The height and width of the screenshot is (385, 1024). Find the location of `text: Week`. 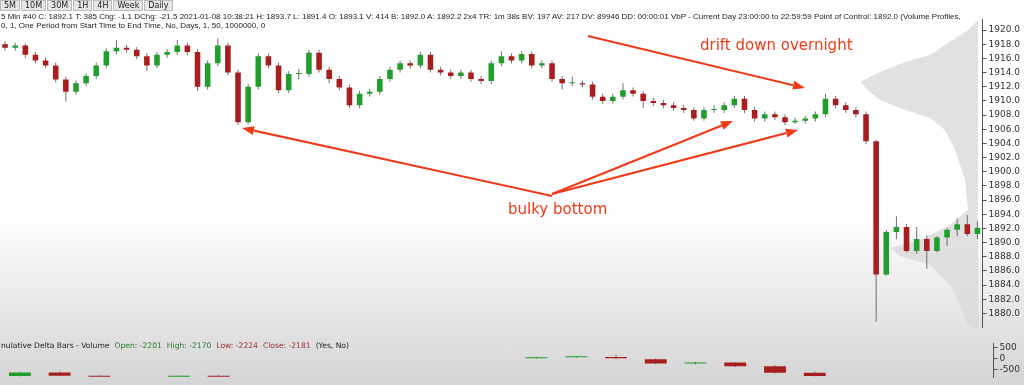

text: Week is located at coordinates (128, 5).